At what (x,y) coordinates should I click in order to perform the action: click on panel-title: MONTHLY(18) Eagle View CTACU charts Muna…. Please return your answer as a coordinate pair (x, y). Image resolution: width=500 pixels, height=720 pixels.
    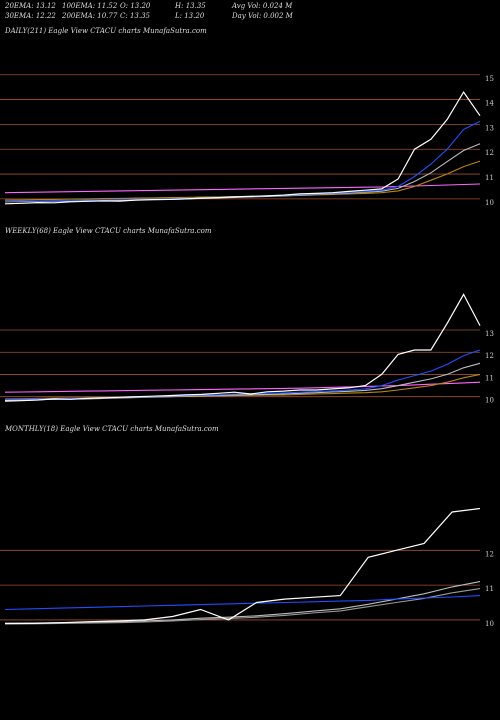
    Looking at the image, I should click on (111, 429).